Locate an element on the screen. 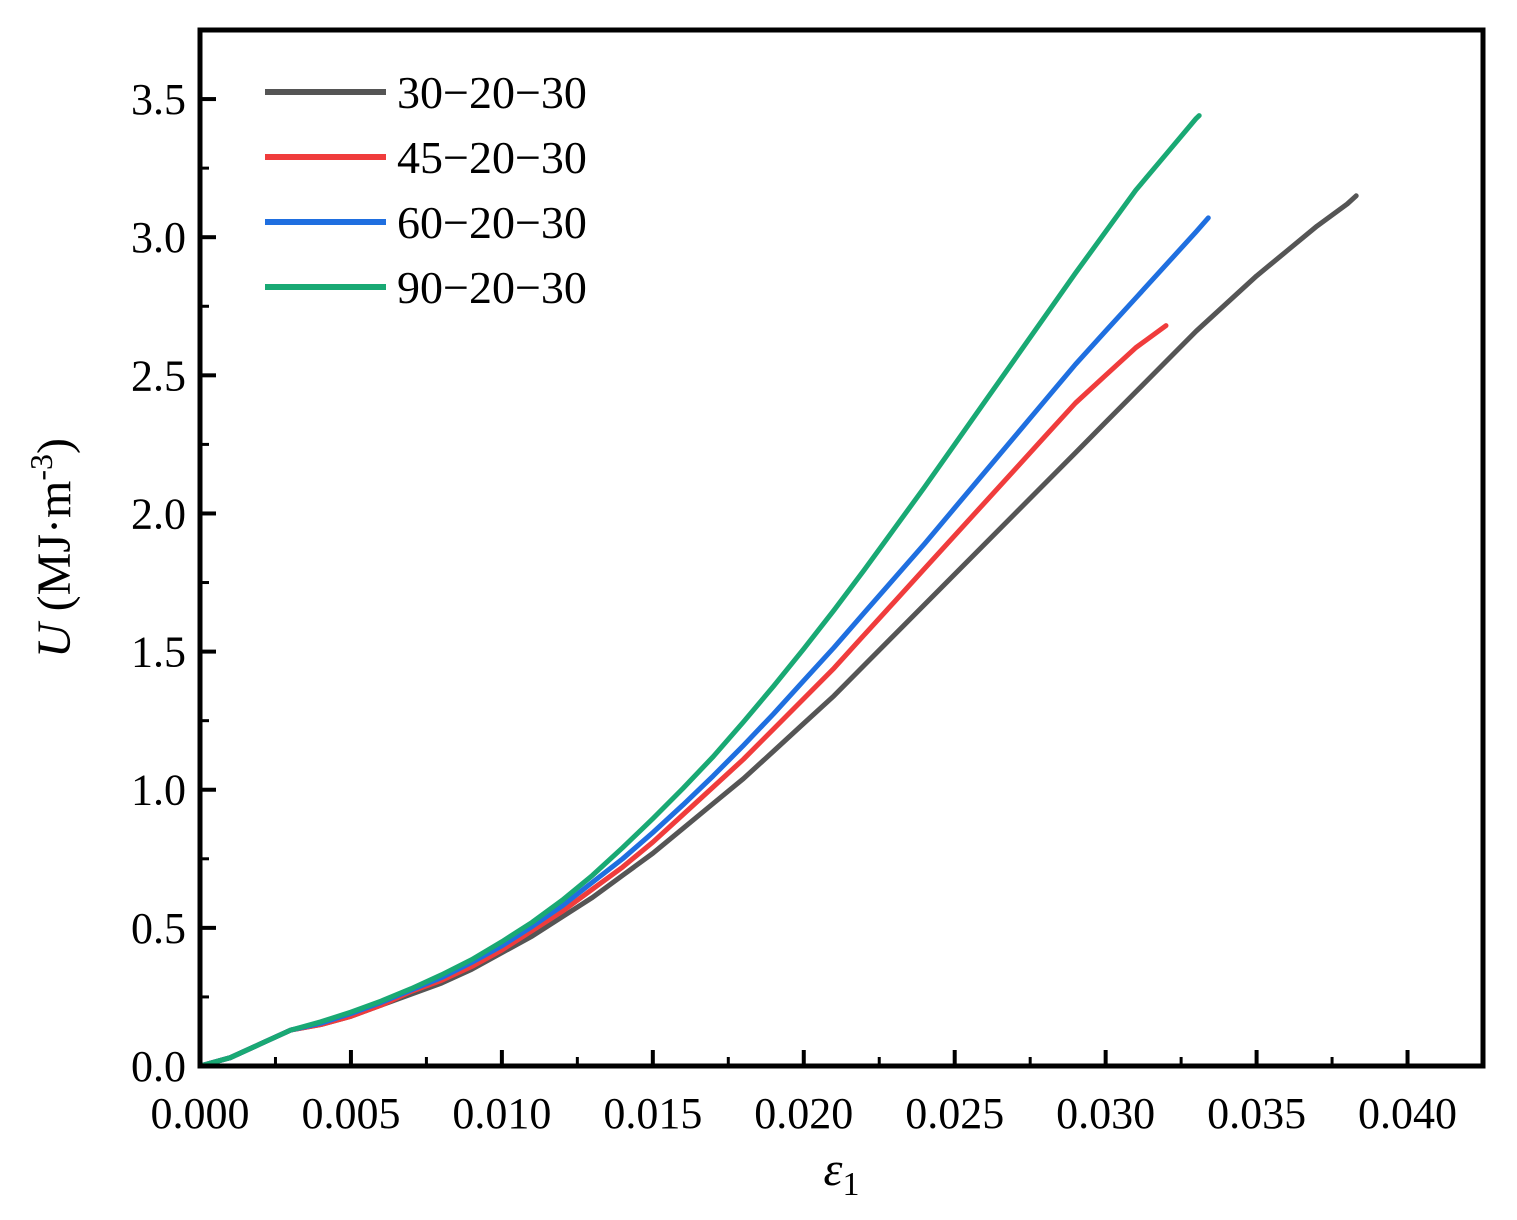 This screenshot has height=1220, width=1517. y-axis-symbol: U is located at coordinates (54, 639).